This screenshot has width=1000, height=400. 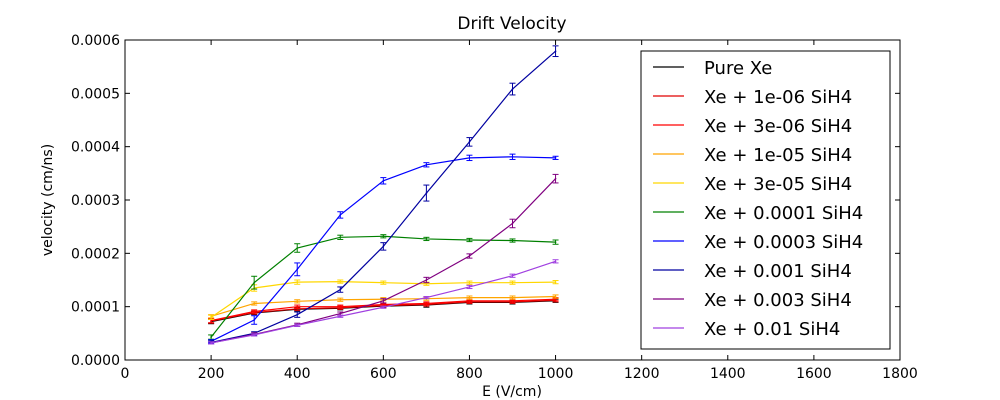 What do you see at coordinates (728, 374) in the screenshot?
I see `x-tick-label: 1400` at bounding box center [728, 374].